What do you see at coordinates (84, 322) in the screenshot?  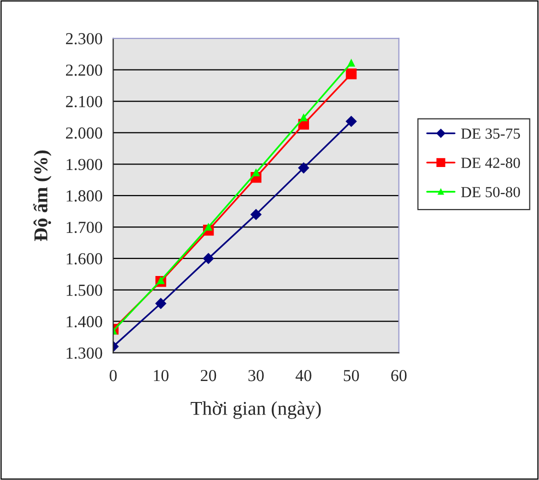 I see `y-tick-label: 1.400` at bounding box center [84, 322].